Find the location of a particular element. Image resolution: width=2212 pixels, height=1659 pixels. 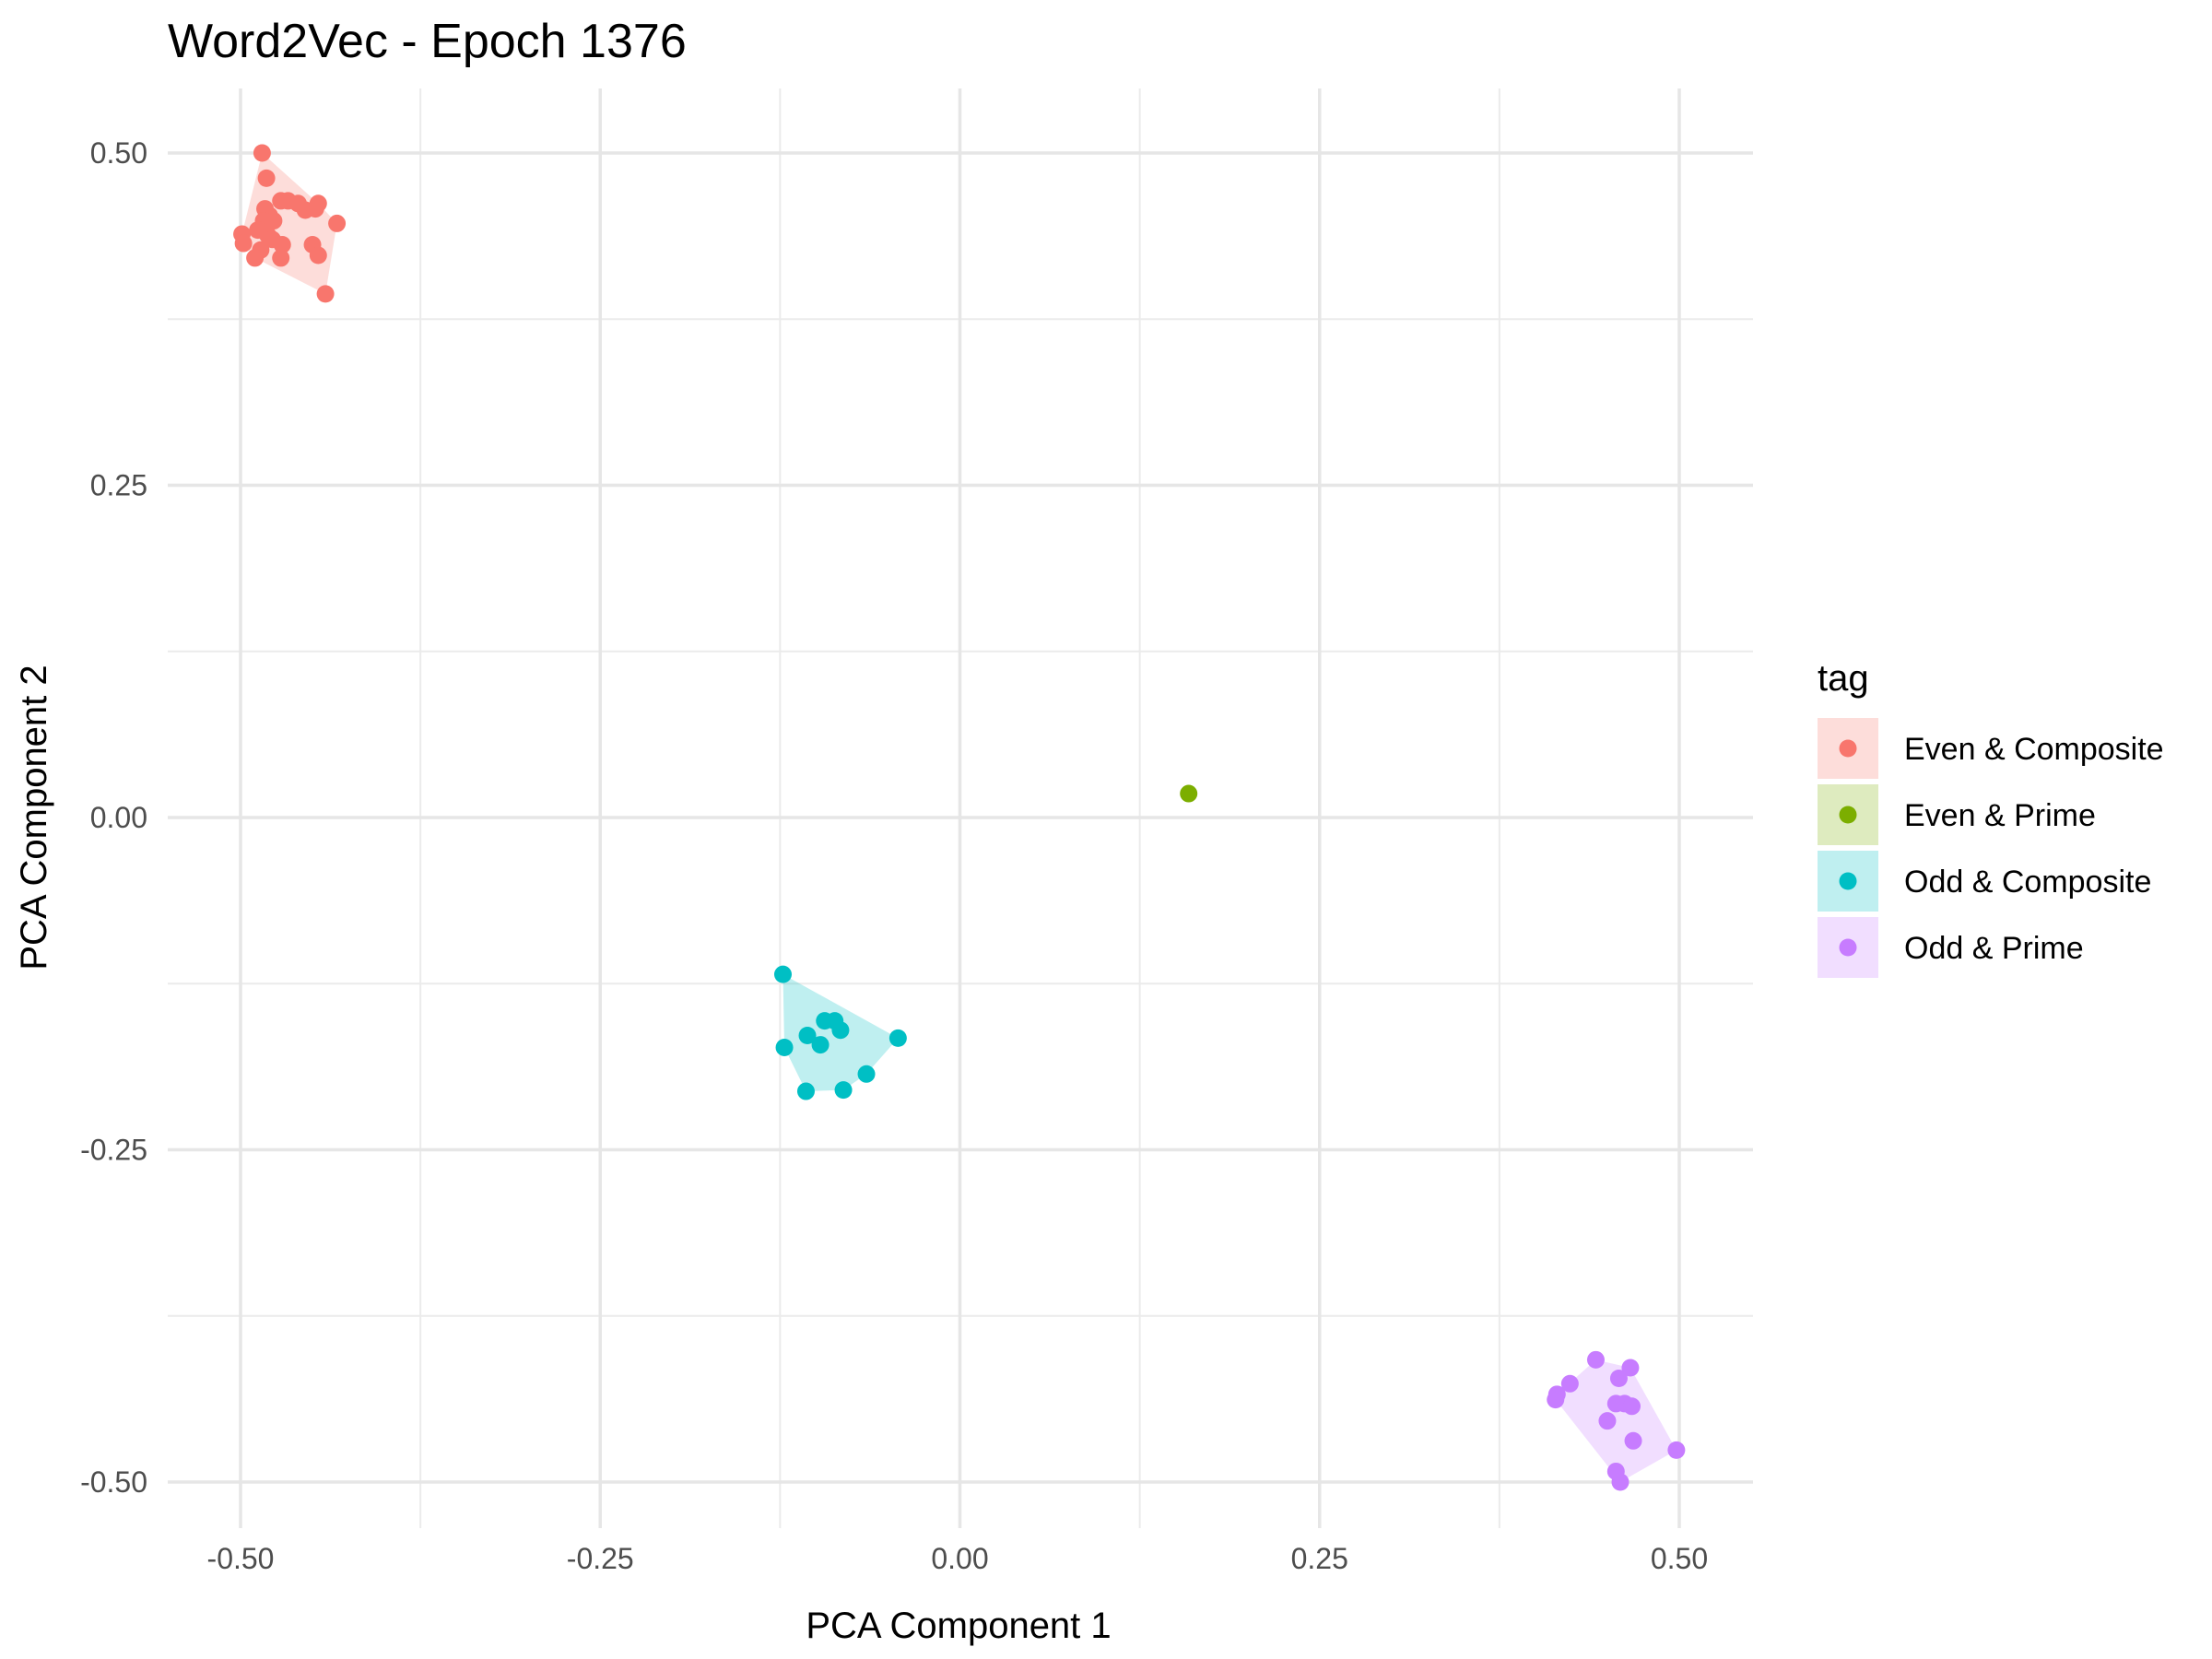

y-tick-label: -0.50 is located at coordinates (113, 1482).